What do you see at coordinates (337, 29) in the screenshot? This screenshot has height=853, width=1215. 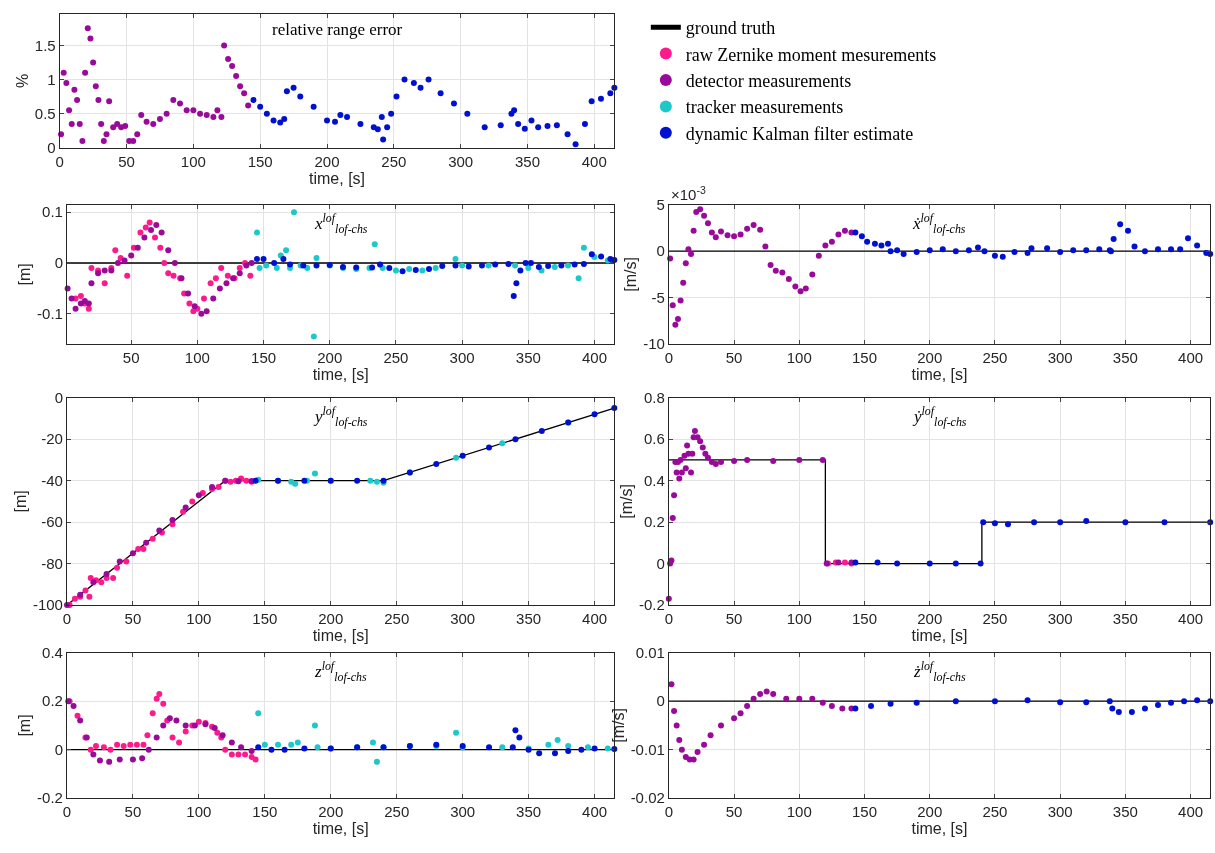 I see `chart-title: relative range error` at bounding box center [337, 29].